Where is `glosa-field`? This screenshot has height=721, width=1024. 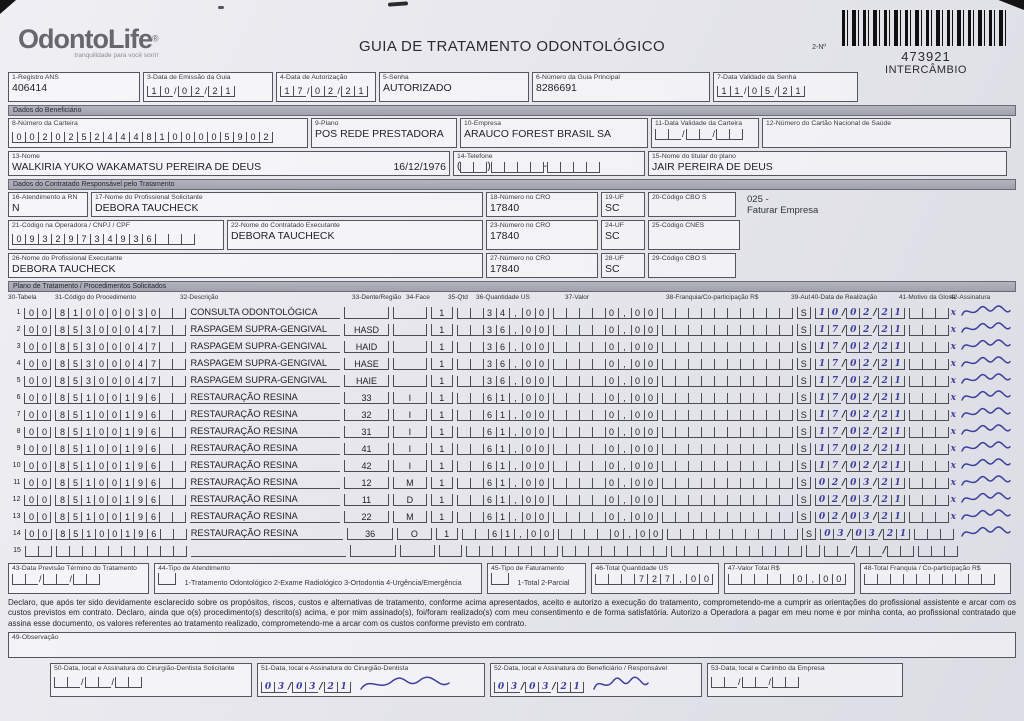
glosa-field is located at coordinates (934, 533).